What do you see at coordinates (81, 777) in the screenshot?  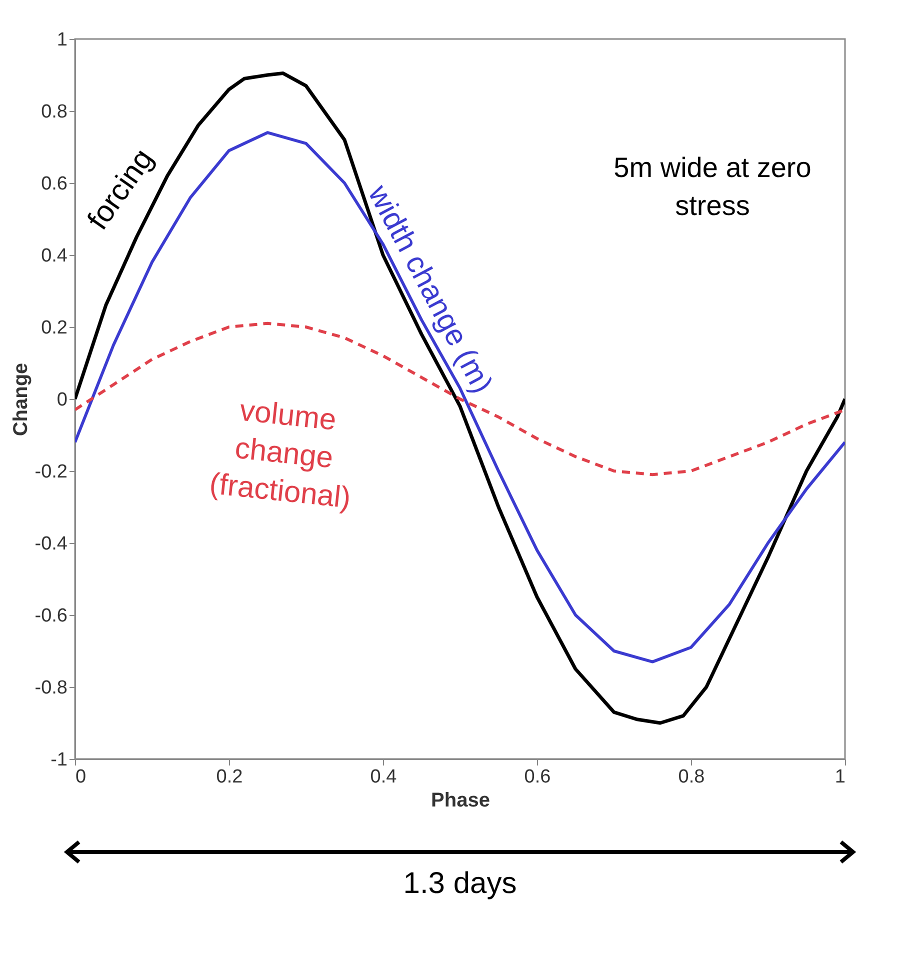 I see `x-tick-label: 0` at bounding box center [81, 777].